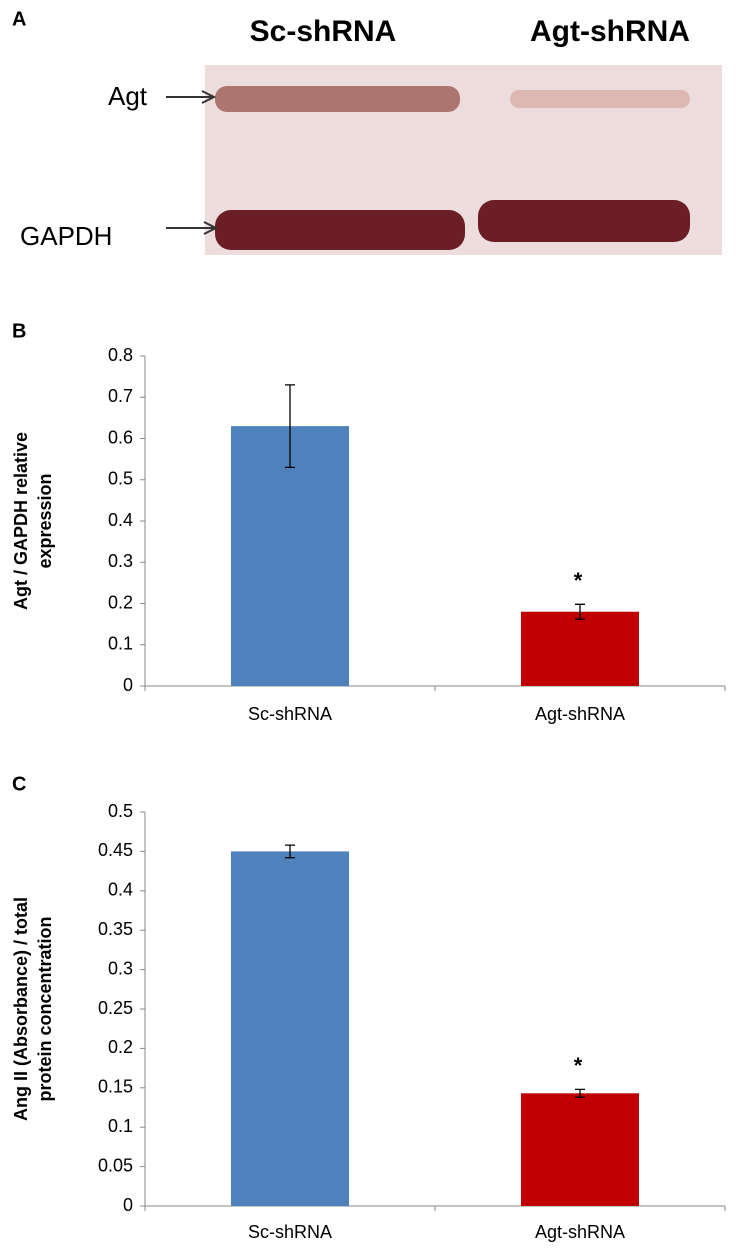 The width and height of the screenshot is (737, 1250). What do you see at coordinates (115, 1165) in the screenshot?
I see `y-tick-label: 0.05` at bounding box center [115, 1165].